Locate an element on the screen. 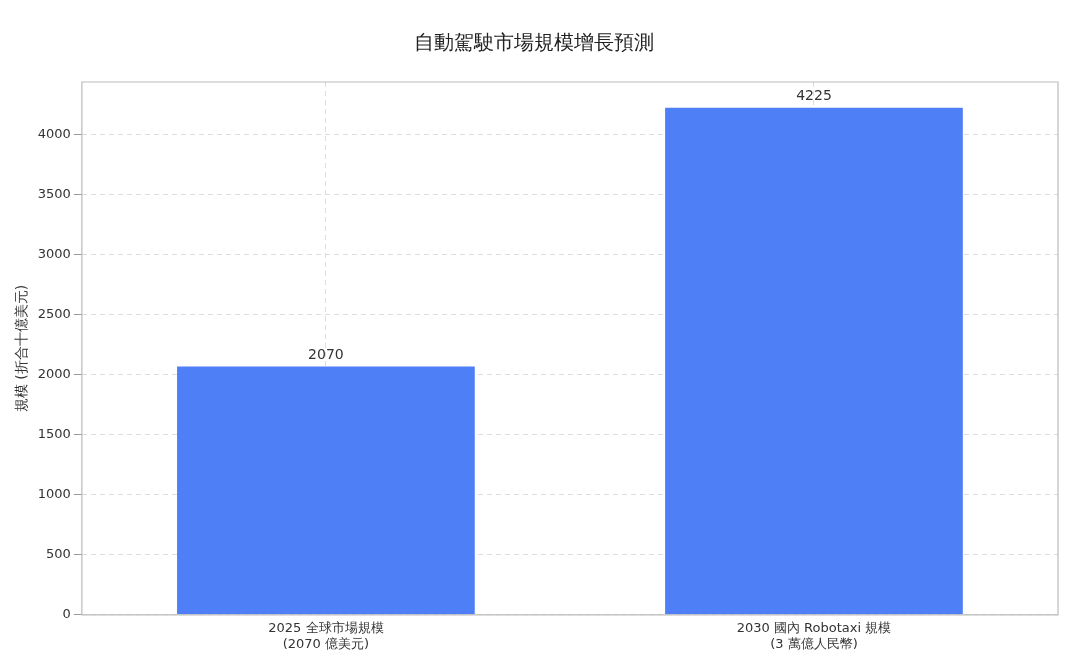  y-tick-label: 4000 is located at coordinates (54, 134).